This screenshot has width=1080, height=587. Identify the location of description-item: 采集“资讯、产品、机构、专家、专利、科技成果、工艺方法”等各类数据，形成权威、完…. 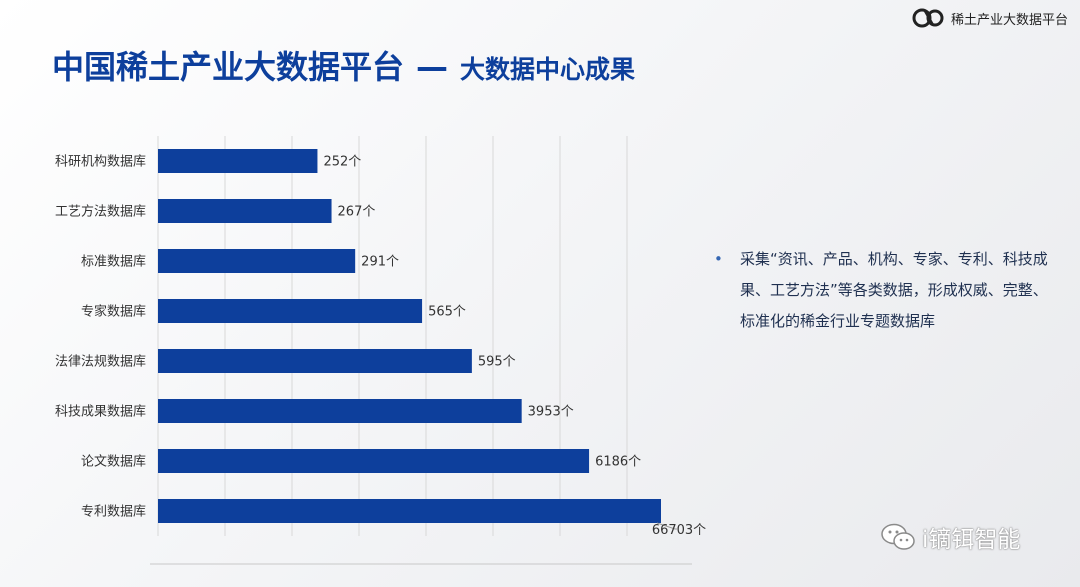
(880, 290).